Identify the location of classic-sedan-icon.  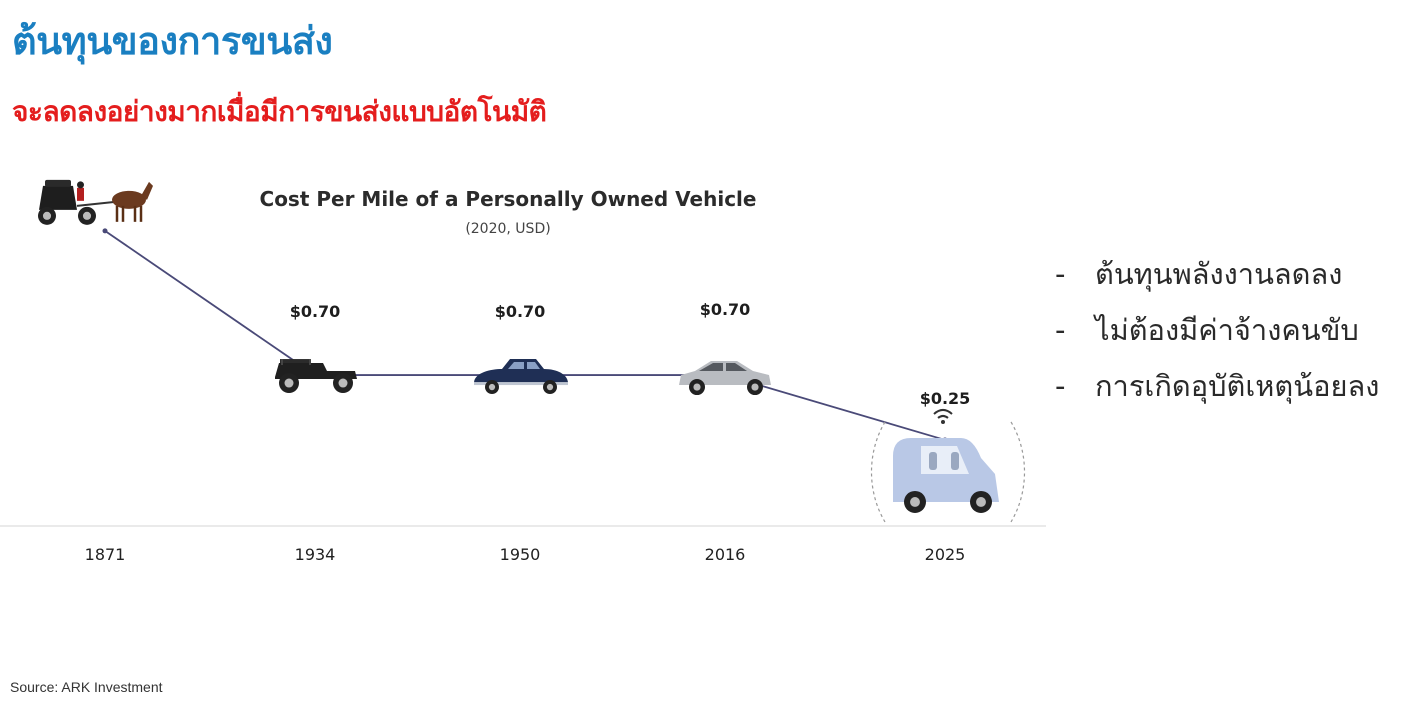
(521, 377).